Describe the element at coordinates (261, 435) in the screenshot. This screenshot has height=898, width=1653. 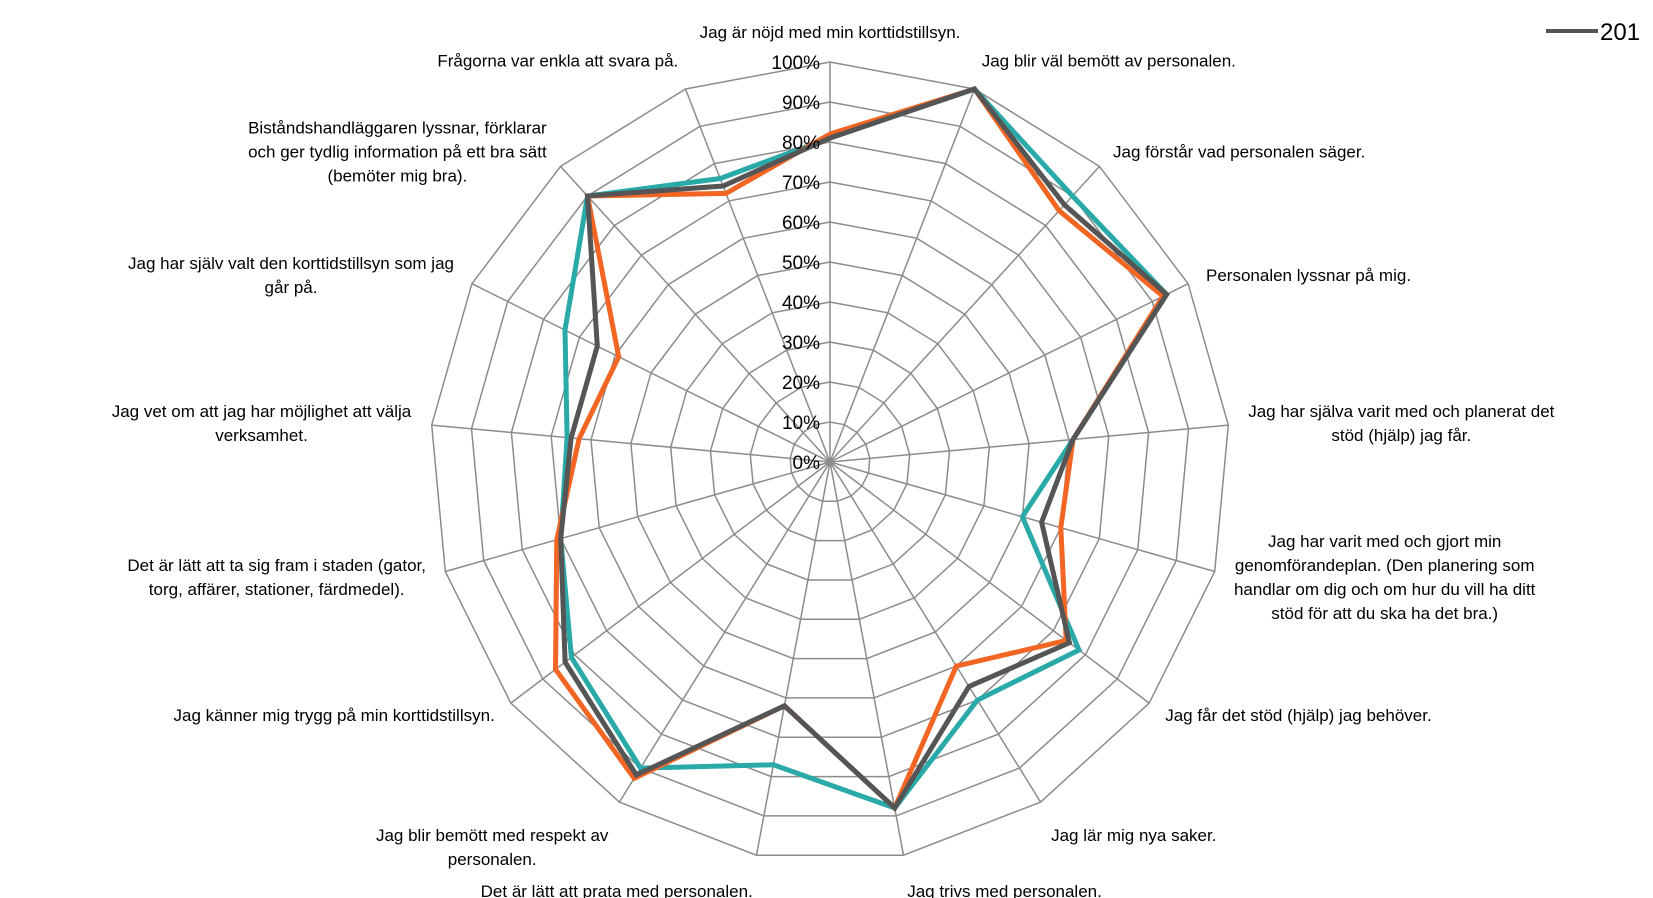
I see `axis-label-line: verksamhet.` at that location.